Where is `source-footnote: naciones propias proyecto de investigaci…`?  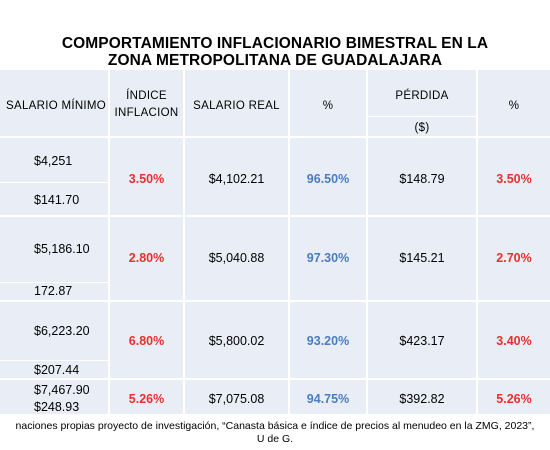 source-footnote: naciones propias proyecto de investigaci… is located at coordinates (275, 433).